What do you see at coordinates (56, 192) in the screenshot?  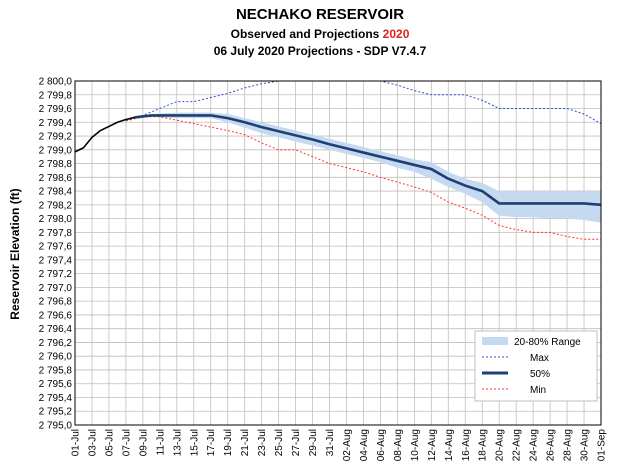 I see `y-tick-label: 2 798,4` at bounding box center [56, 192].